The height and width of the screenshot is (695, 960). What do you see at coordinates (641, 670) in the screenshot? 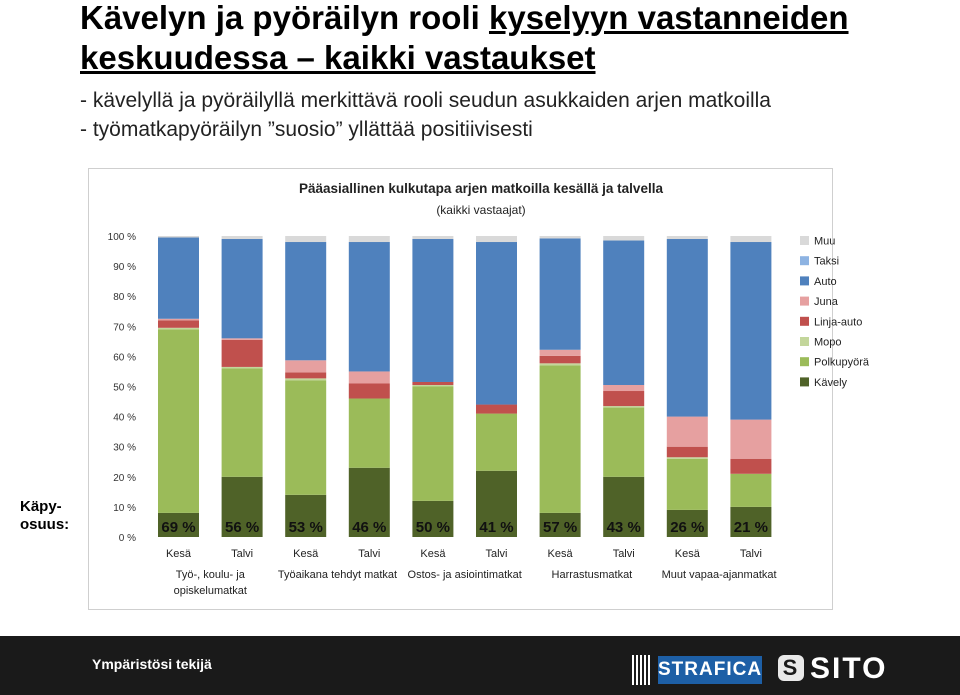
I see `barcode-logo-icon` at bounding box center [641, 670].